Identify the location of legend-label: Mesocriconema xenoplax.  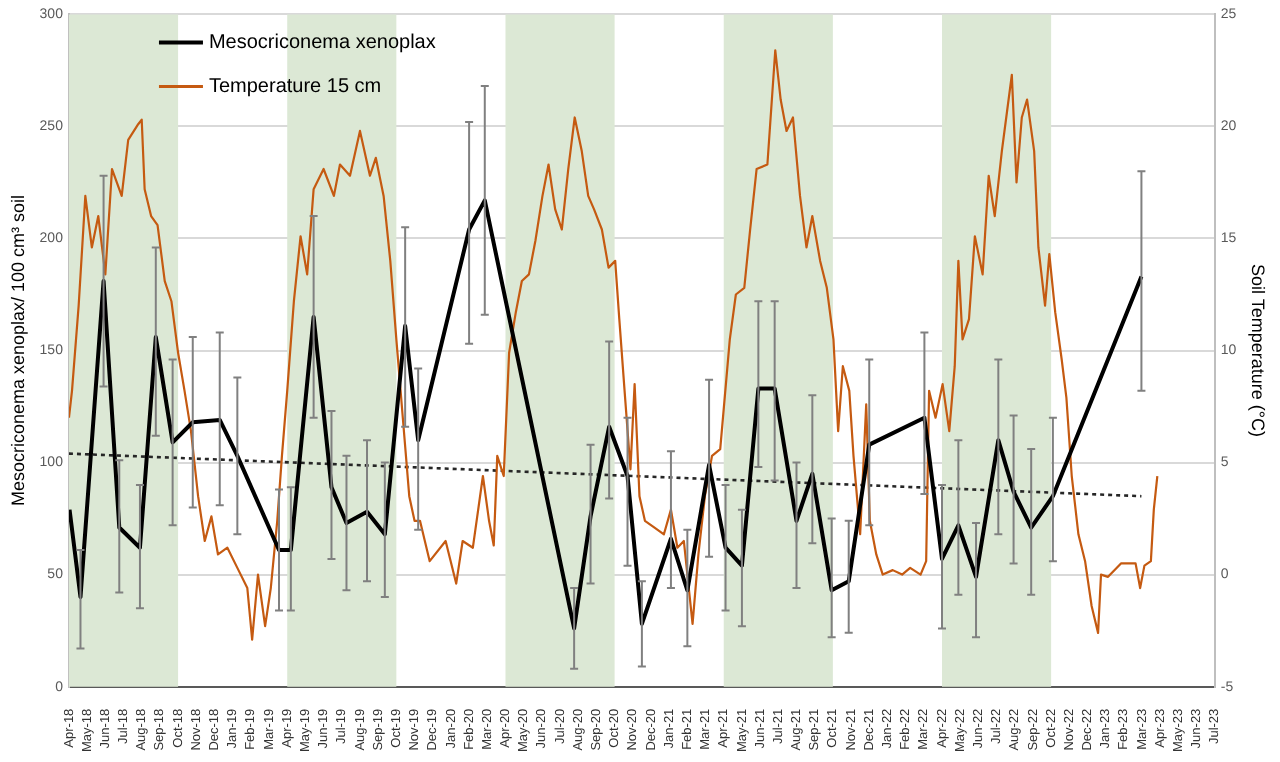
(322, 42).